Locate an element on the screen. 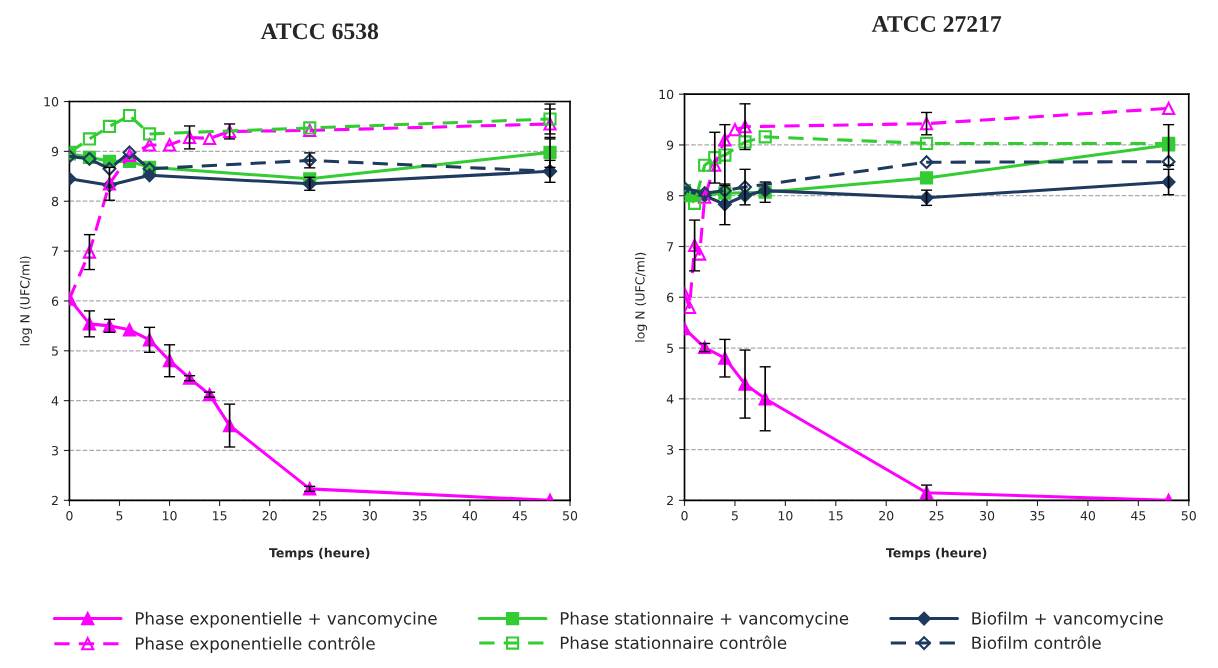 The height and width of the screenshot is (668, 1218). legend-label: Phase stationnaire + vancomycine is located at coordinates (704, 619).